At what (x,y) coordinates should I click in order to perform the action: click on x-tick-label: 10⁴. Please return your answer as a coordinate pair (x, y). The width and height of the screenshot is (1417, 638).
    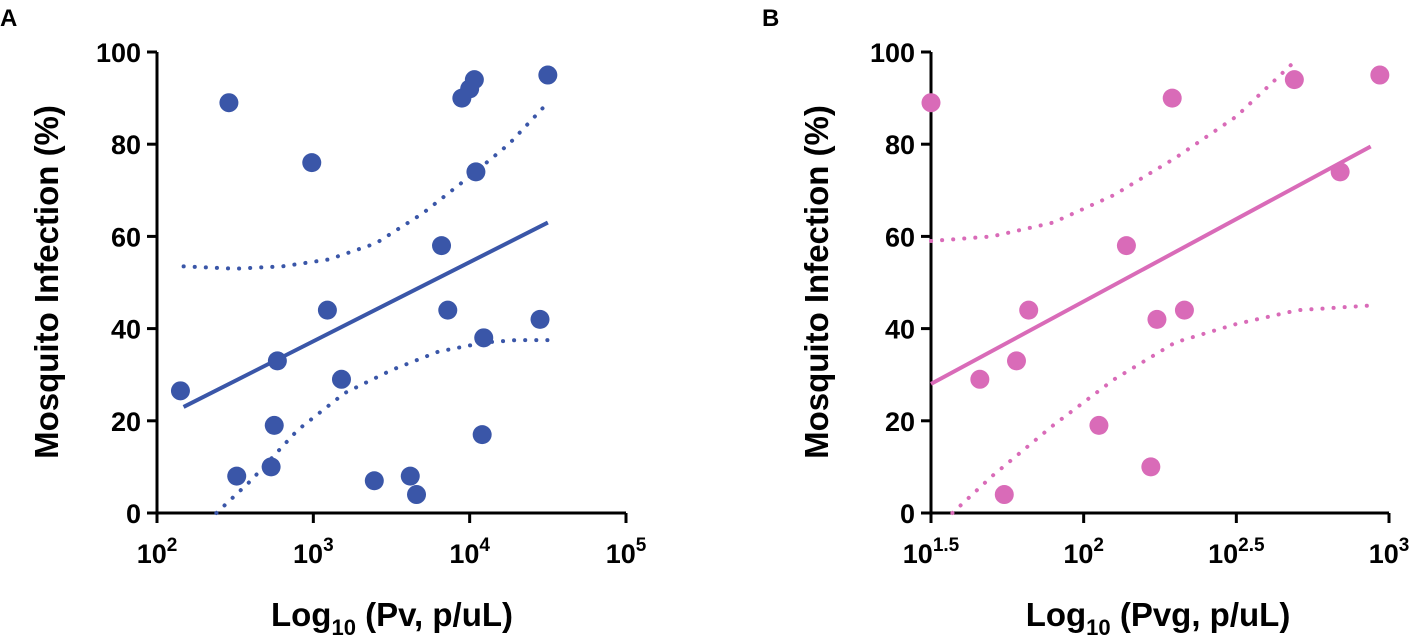
    Looking at the image, I should click on (469, 552).